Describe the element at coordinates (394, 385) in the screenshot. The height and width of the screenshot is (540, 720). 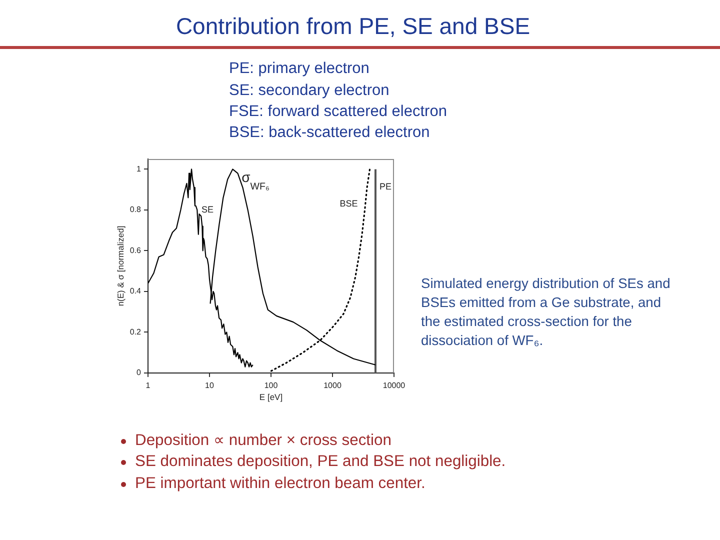
I see `x-tick-label: 10000` at that location.